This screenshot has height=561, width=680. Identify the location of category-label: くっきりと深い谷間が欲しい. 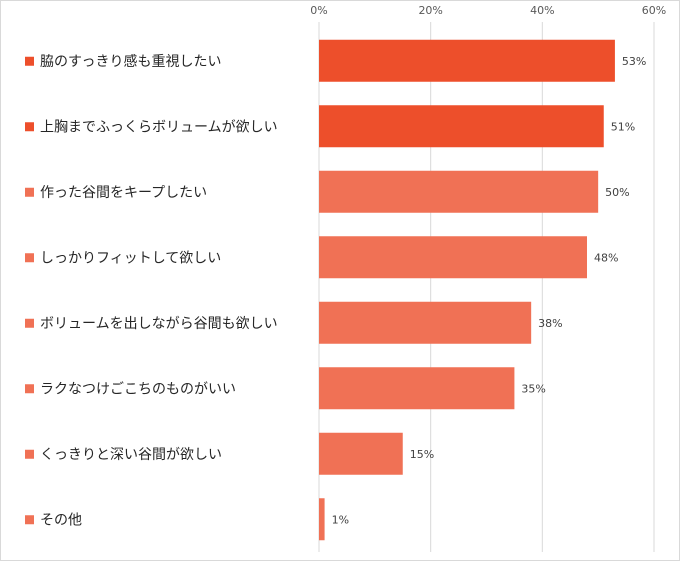
(131, 455).